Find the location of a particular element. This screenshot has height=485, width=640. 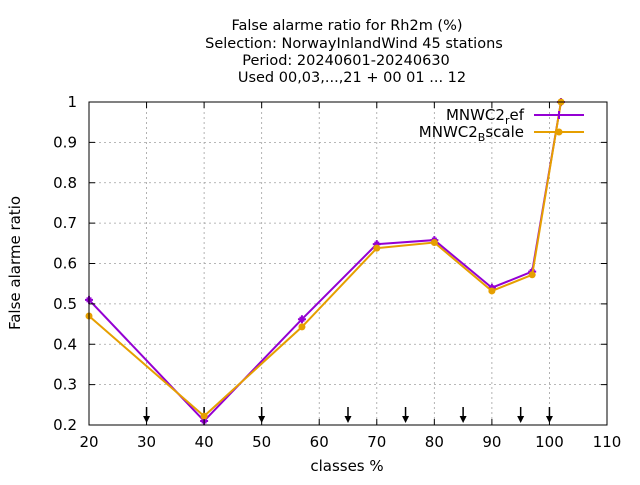

x-tick-label: 70 is located at coordinates (376, 442).